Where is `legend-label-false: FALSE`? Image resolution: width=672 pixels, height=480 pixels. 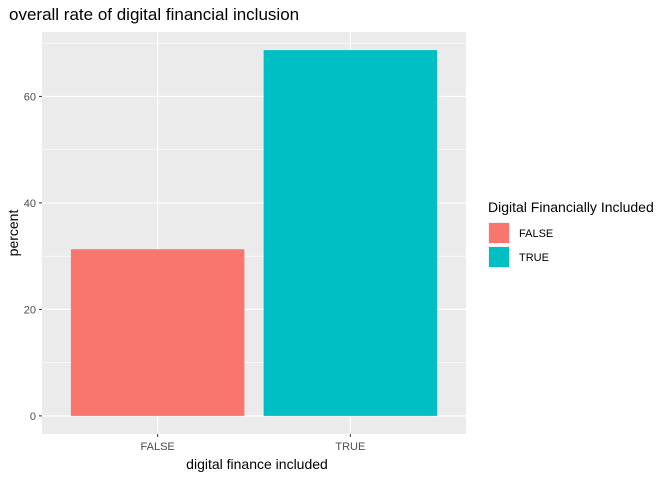
legend-label-false: FALSE is located at coordinates (536, 234).